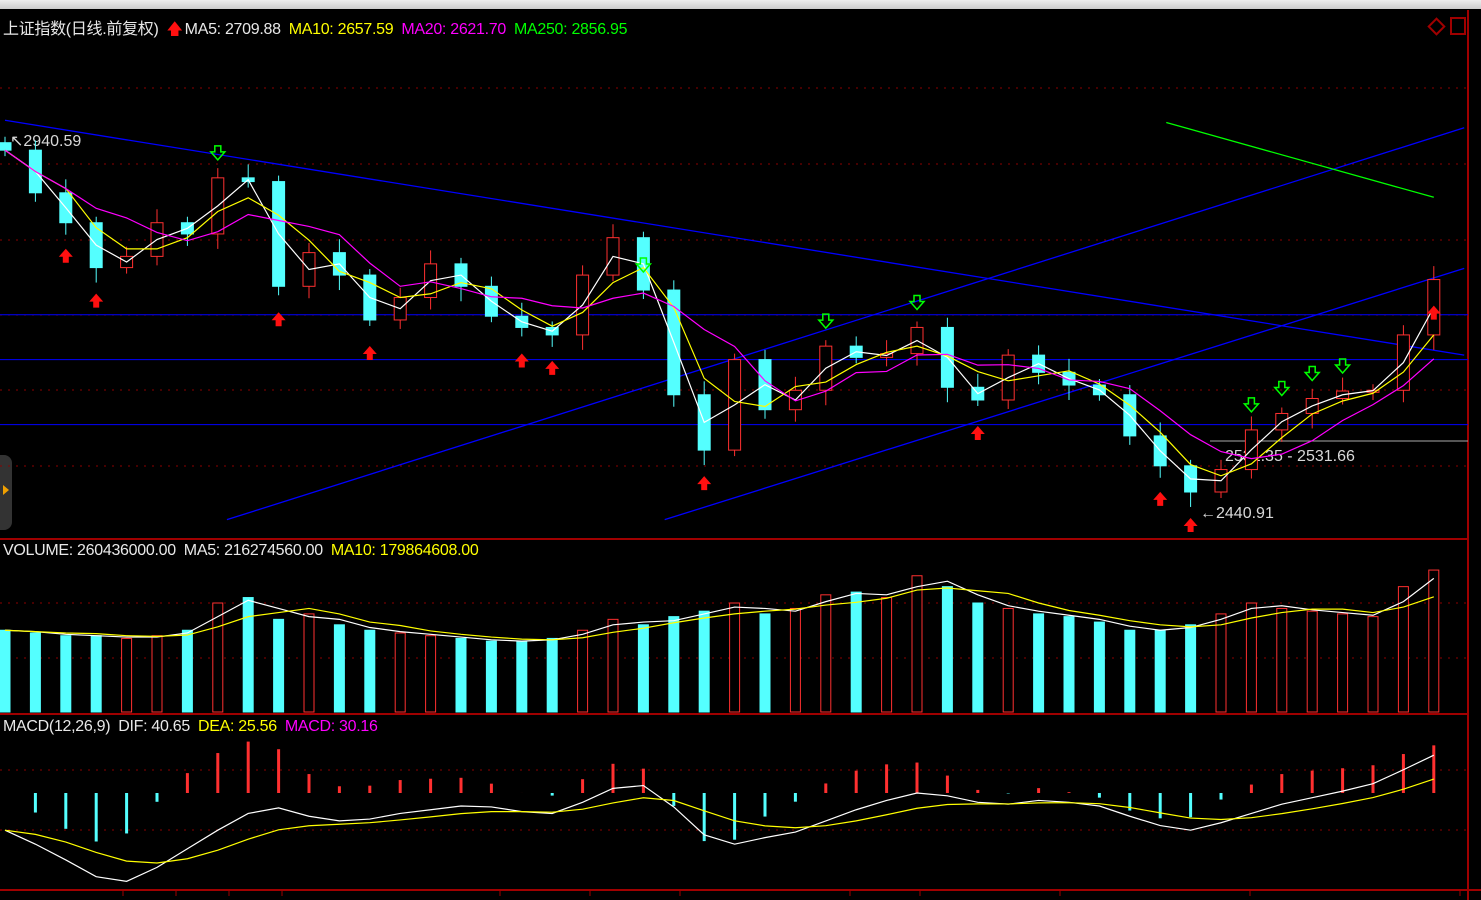  Describe the element at coordinates (719, 821) in the screenshot. I see `dea-line` at that location.